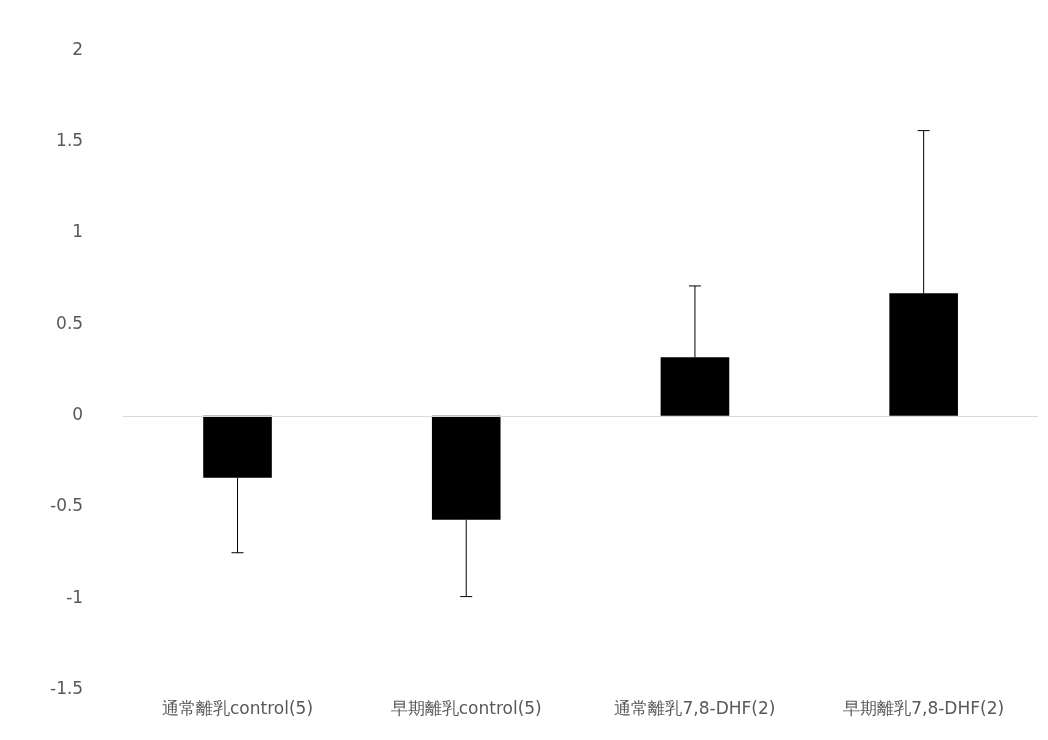  I want to click on x-tick-label: 早期離乳7,8-DHF(2), so click(924, 708).